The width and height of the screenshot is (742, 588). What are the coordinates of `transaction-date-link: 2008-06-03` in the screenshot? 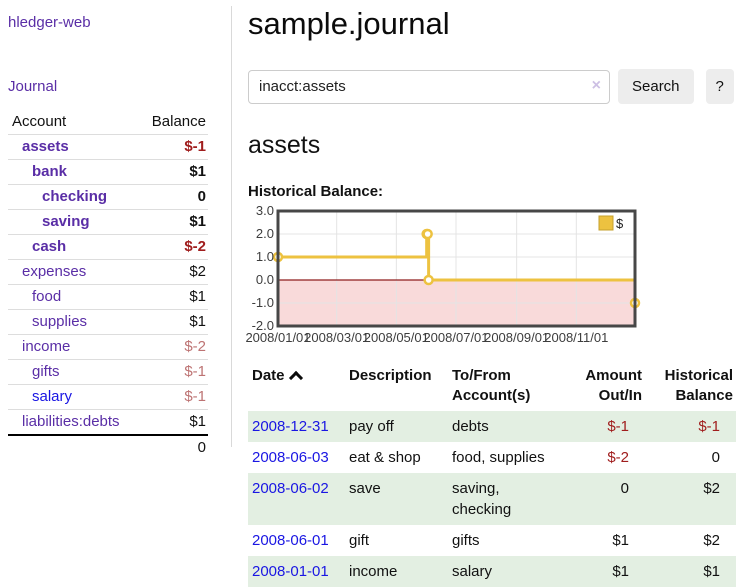 It's located at (290, 457).